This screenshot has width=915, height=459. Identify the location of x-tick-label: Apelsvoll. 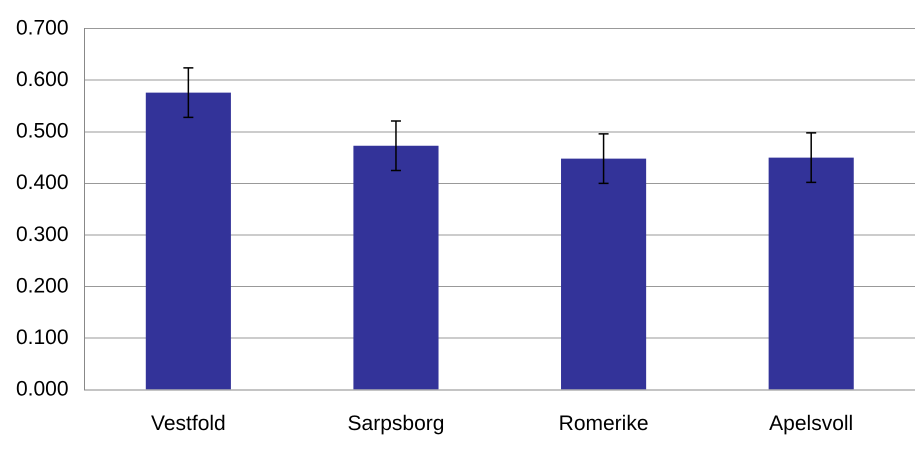
(811, 424).